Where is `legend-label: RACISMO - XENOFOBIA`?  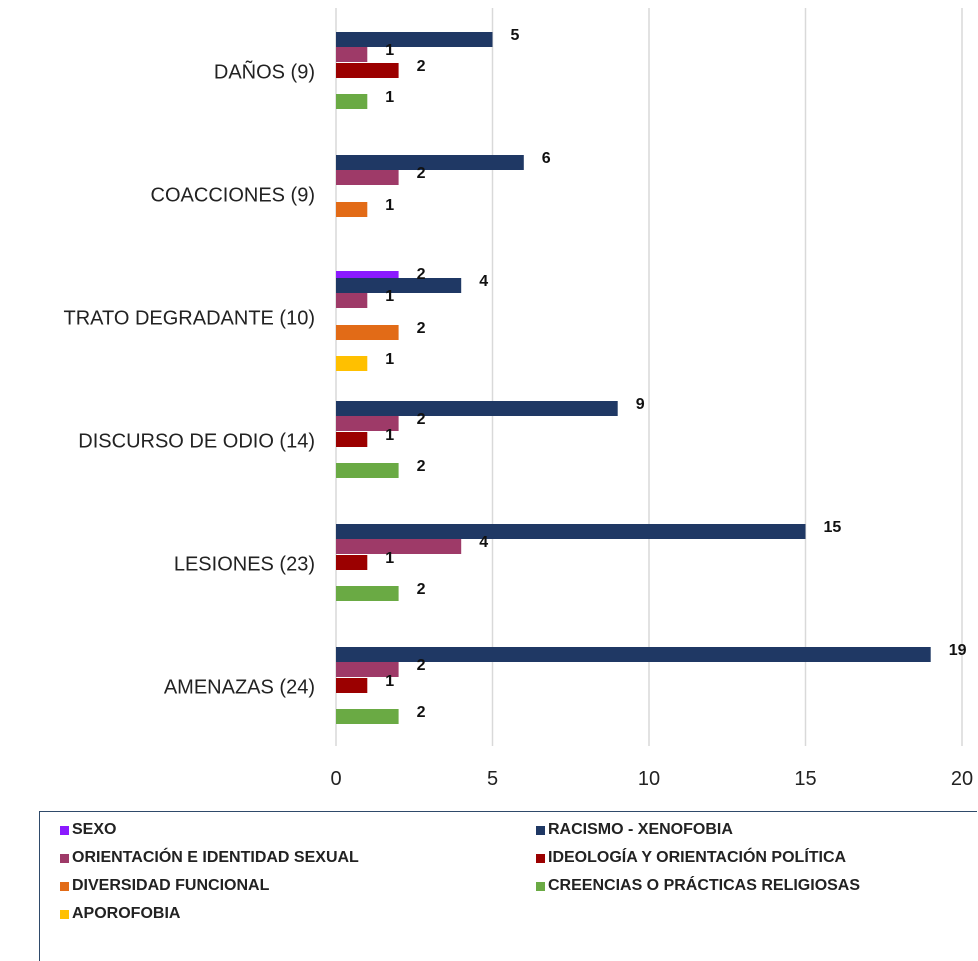
legend-label: RACISMO - XENOFOBIA is located at coordinates (640, 829).